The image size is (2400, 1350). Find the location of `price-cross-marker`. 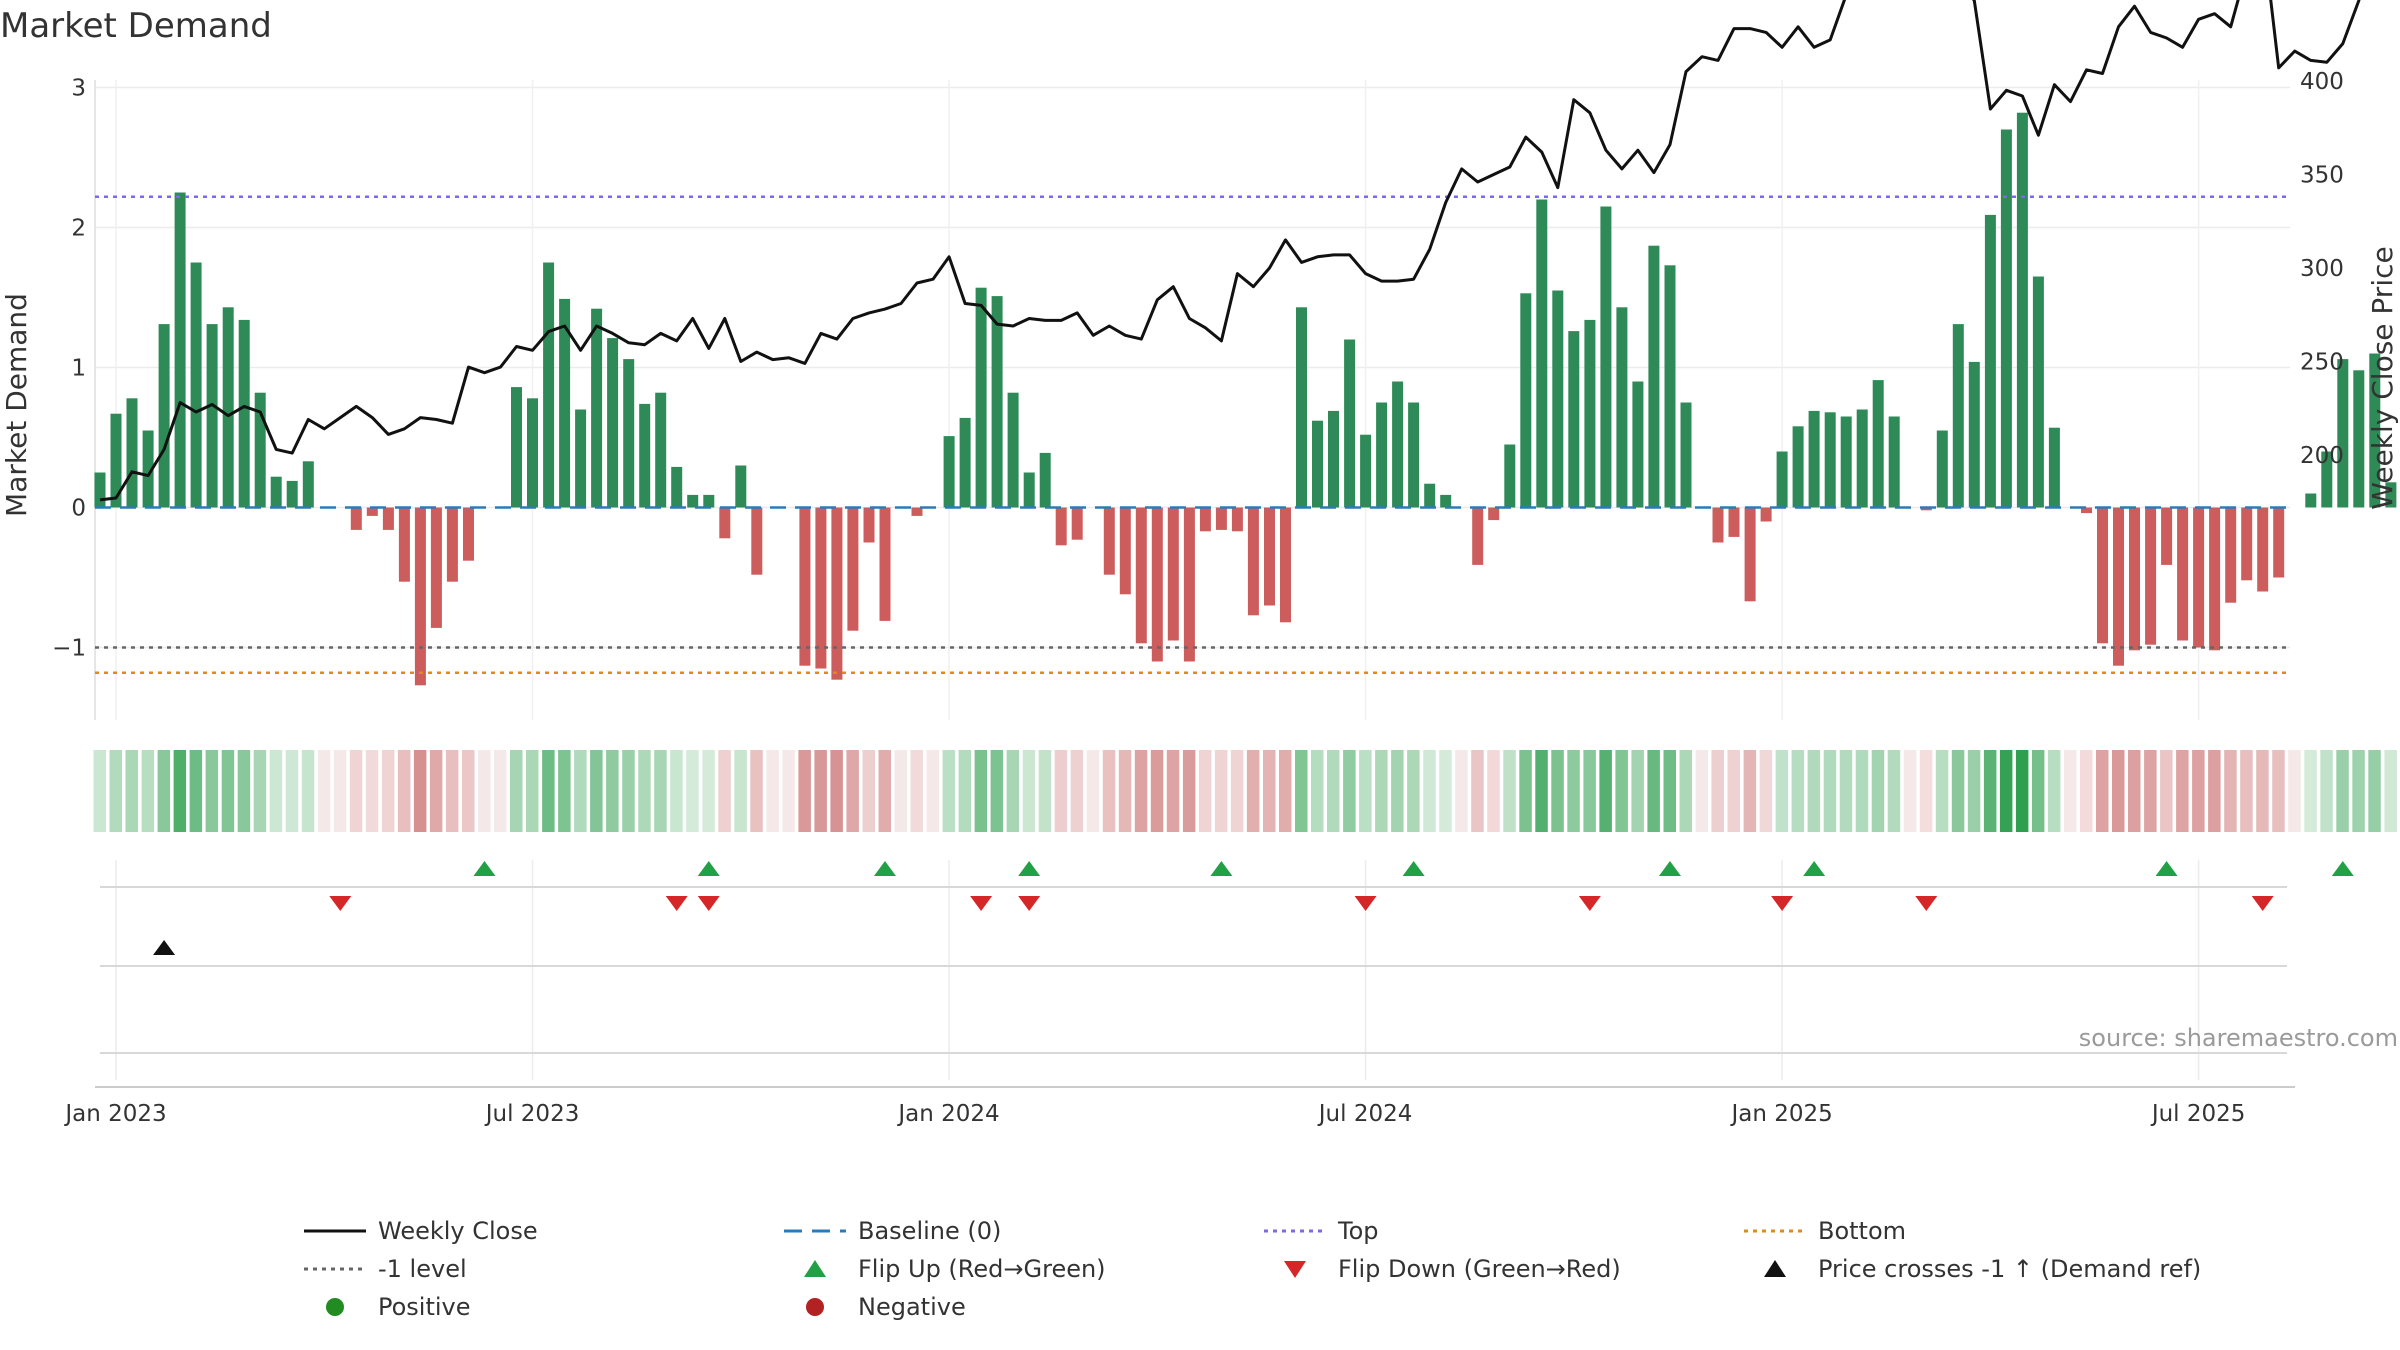

price-cross-marker is located at coordinates (164, 947).